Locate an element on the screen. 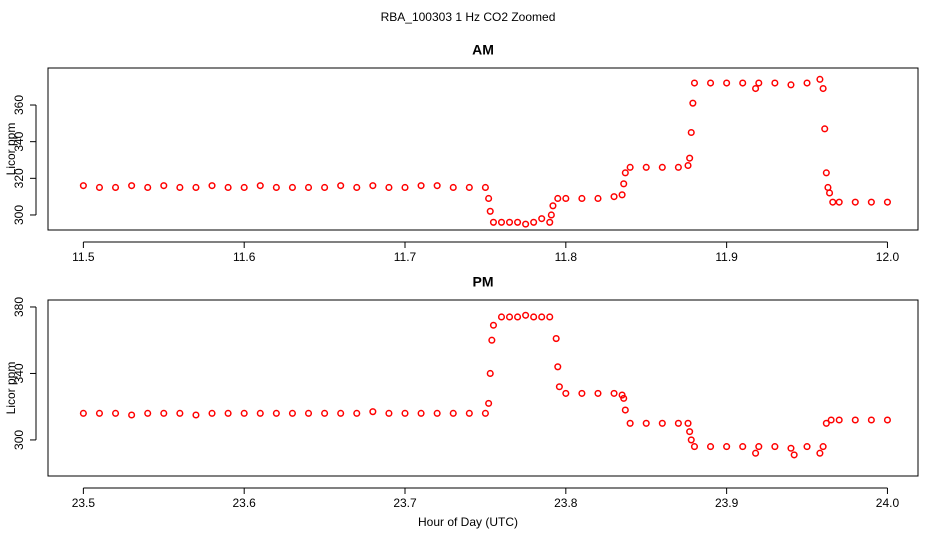 Image resolution: width=936 pixels, height=545 pixels. panel-title: AM is located at coordinates (483, 50).